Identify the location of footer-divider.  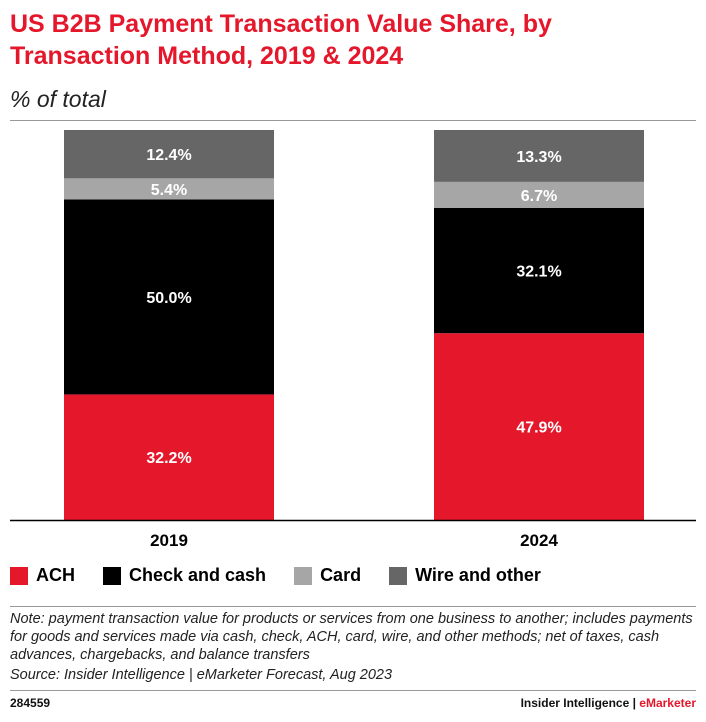
(353, 690).